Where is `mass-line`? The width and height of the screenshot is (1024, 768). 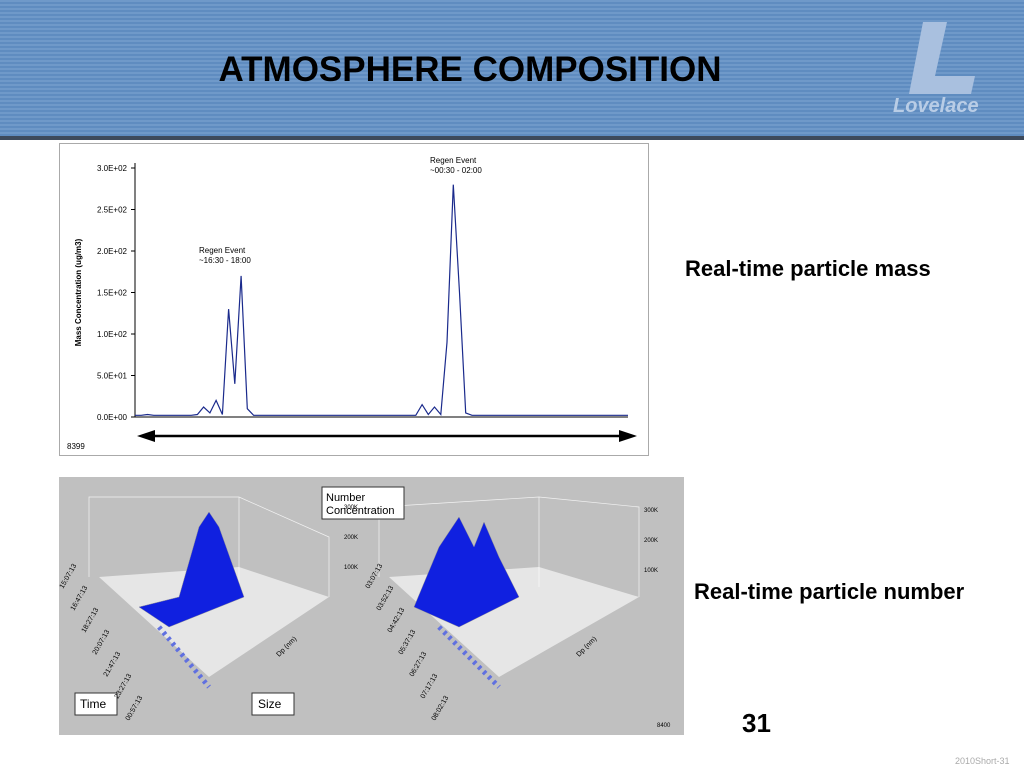
mass-line is located at coordinates (381, 300).